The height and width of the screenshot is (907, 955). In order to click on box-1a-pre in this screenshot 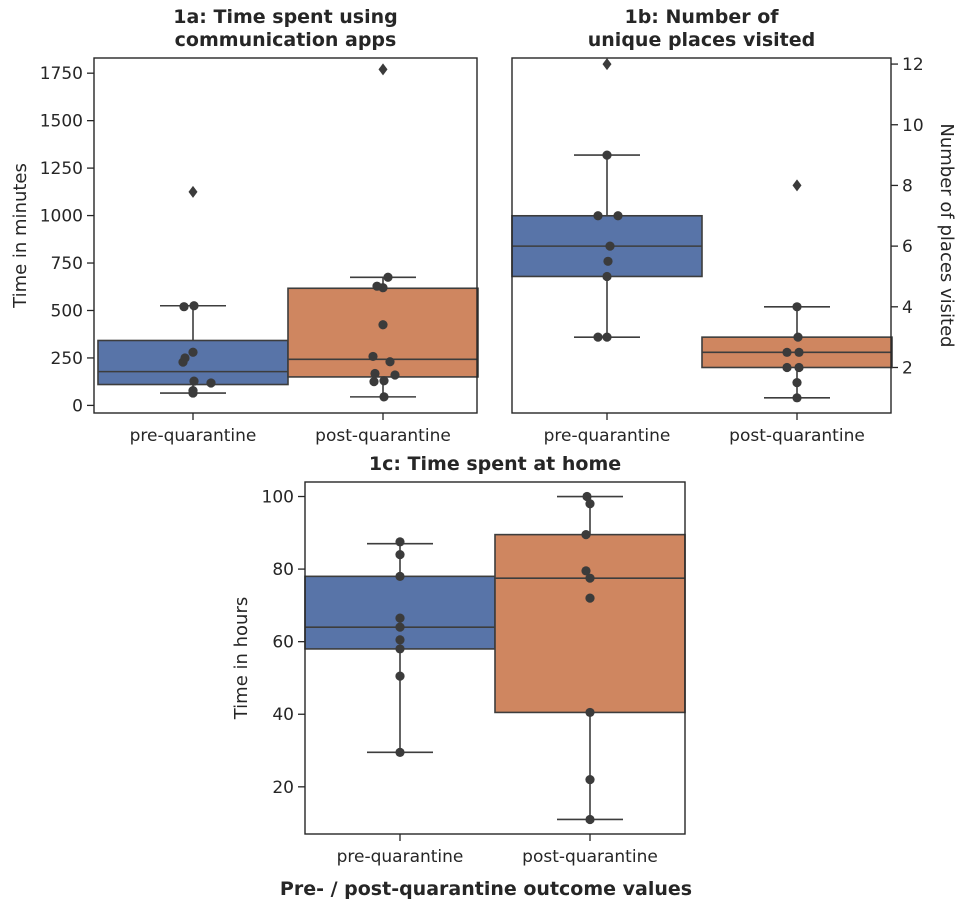, I will do `click(193, 289)`.